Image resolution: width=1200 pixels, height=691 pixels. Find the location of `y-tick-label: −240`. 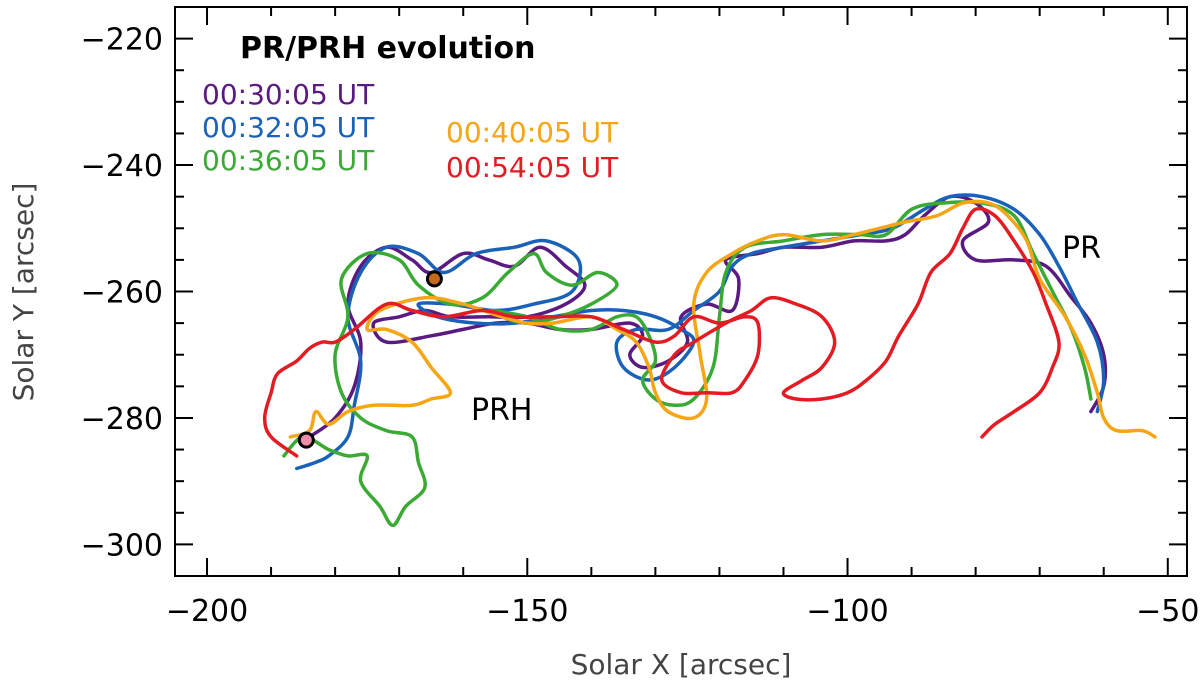

y-tick-label: −240 is located at coordinates (122, 166).